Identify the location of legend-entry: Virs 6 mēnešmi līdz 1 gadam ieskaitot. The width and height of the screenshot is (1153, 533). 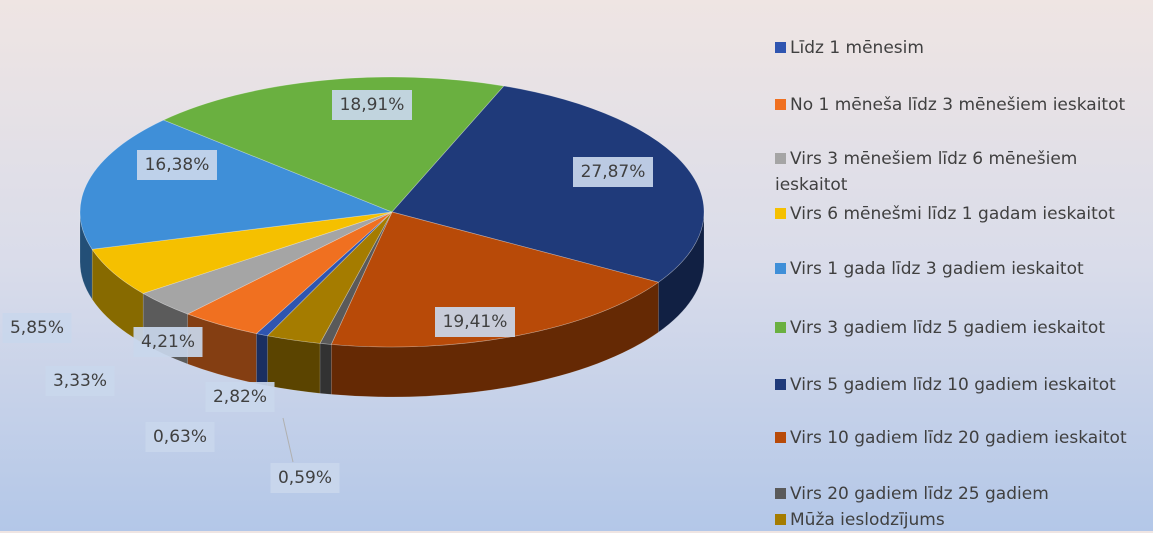
(962, 214).